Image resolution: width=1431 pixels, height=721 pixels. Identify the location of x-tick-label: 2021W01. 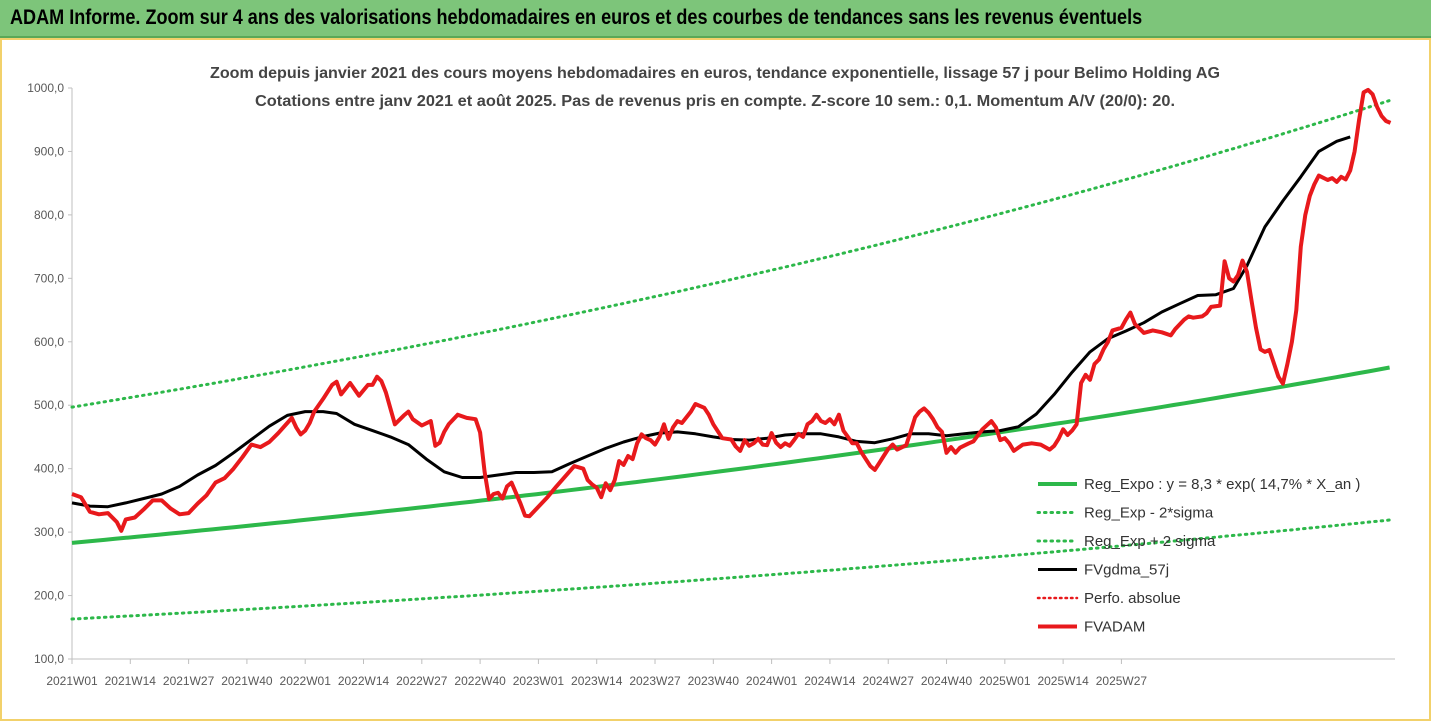
(72, 681).